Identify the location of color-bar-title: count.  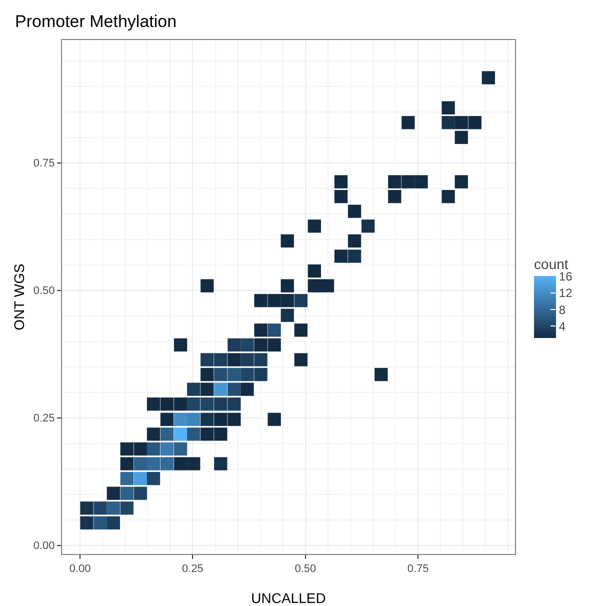
(551, 264).